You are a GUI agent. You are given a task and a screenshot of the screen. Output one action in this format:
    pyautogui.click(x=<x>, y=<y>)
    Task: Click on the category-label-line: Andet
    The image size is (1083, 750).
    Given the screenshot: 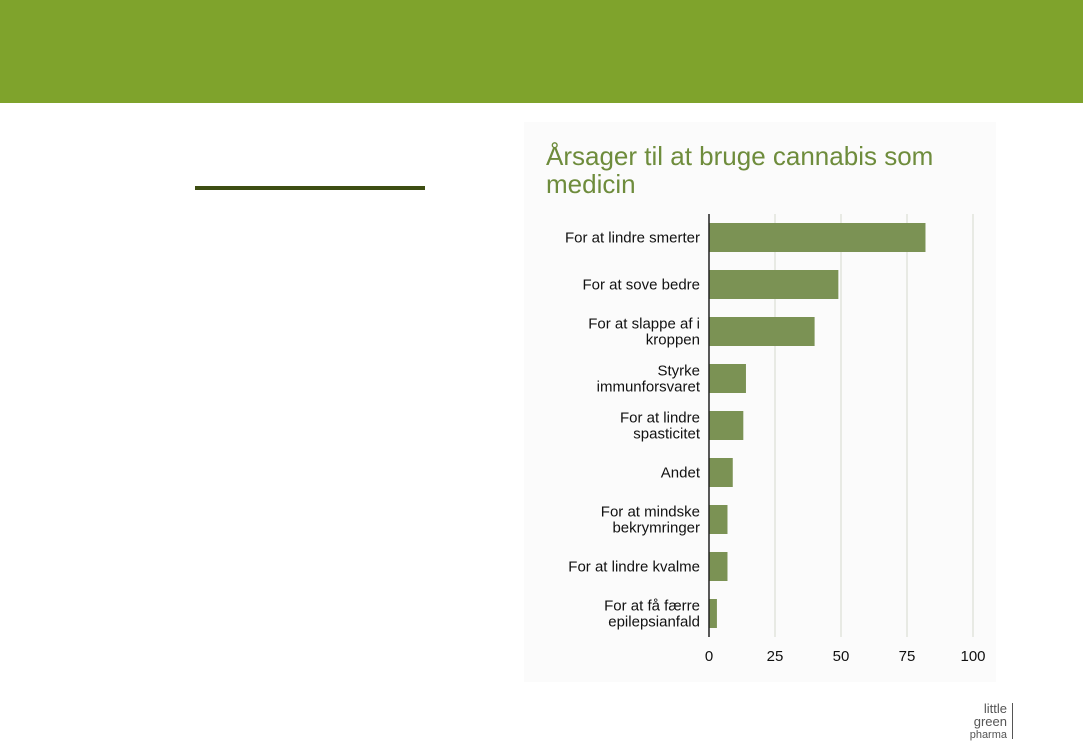 What is the action you would take?
    pyautogui.click(x=681, y=473)
    